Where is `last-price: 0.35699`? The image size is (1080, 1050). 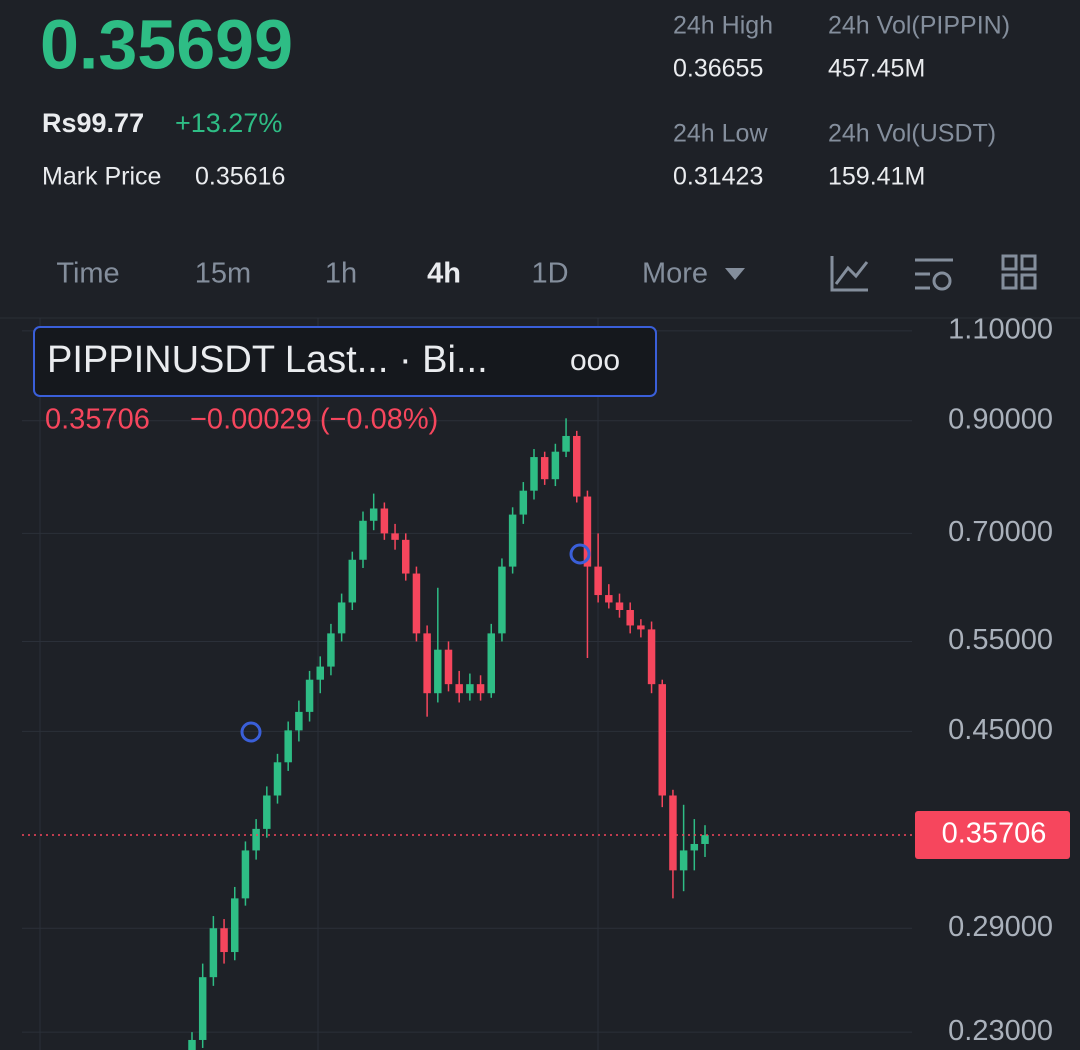
last-price: 0.35699 is located at coordinates (166, 44).